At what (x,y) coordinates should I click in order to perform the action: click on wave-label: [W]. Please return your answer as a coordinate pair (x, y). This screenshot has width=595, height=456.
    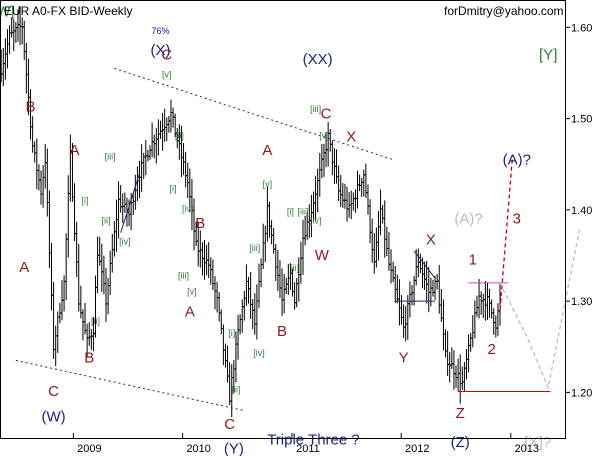
    Looking at the image, I should click on (7, 11).